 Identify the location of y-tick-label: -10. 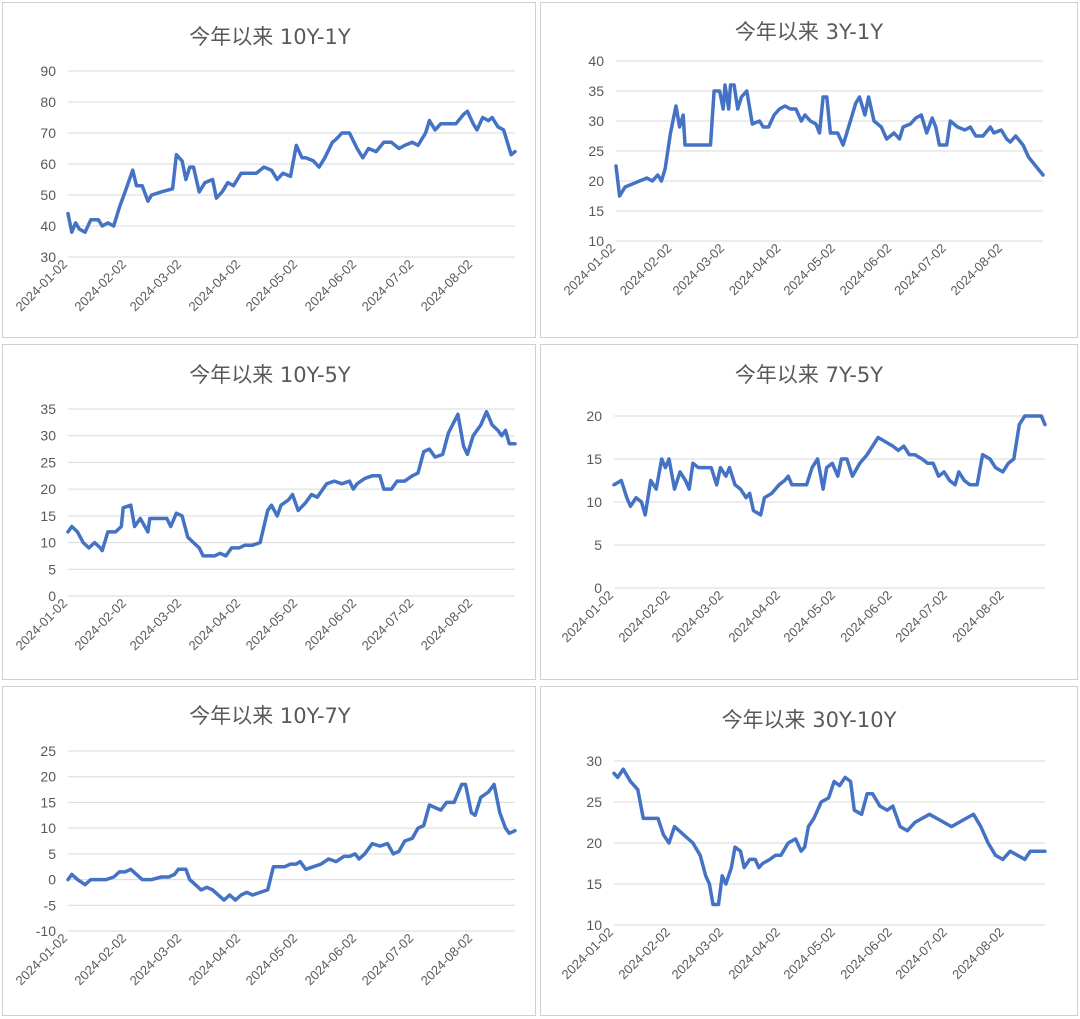
(46, 931).